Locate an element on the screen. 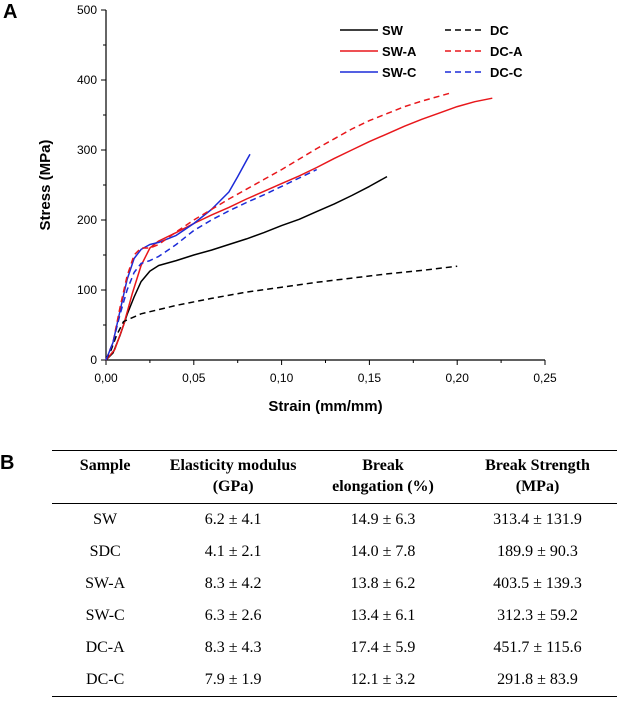  y-tick-label: 200 is located at coordinates (87, 220).